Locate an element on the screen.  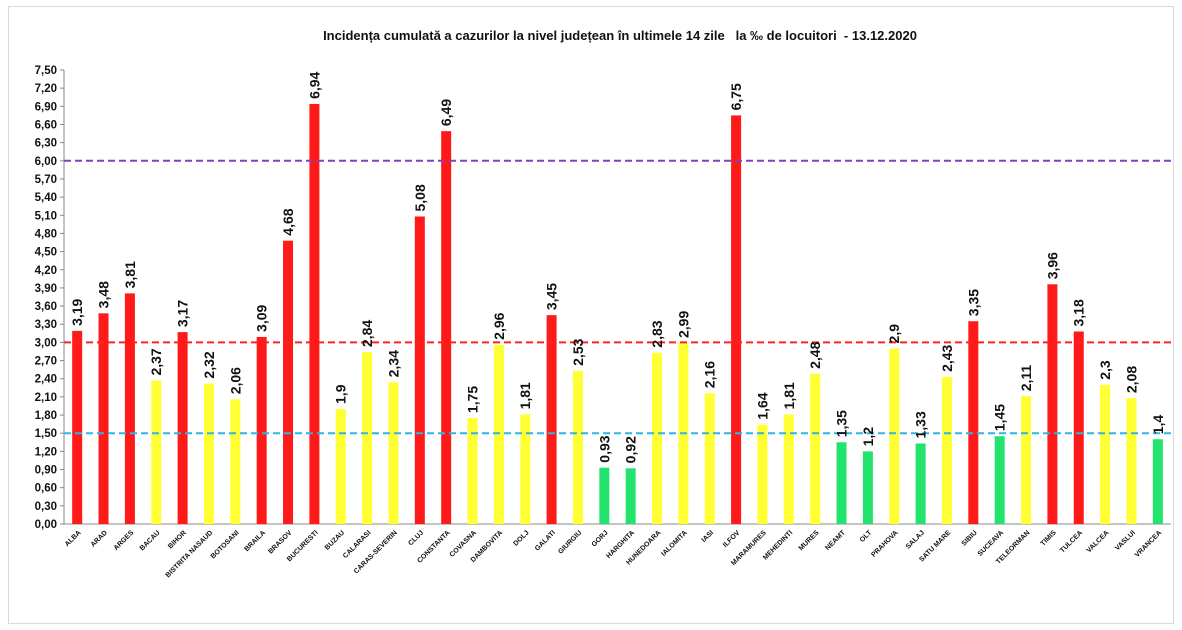
y-tick-label: 0,30 is located at coordinates (46, 507).